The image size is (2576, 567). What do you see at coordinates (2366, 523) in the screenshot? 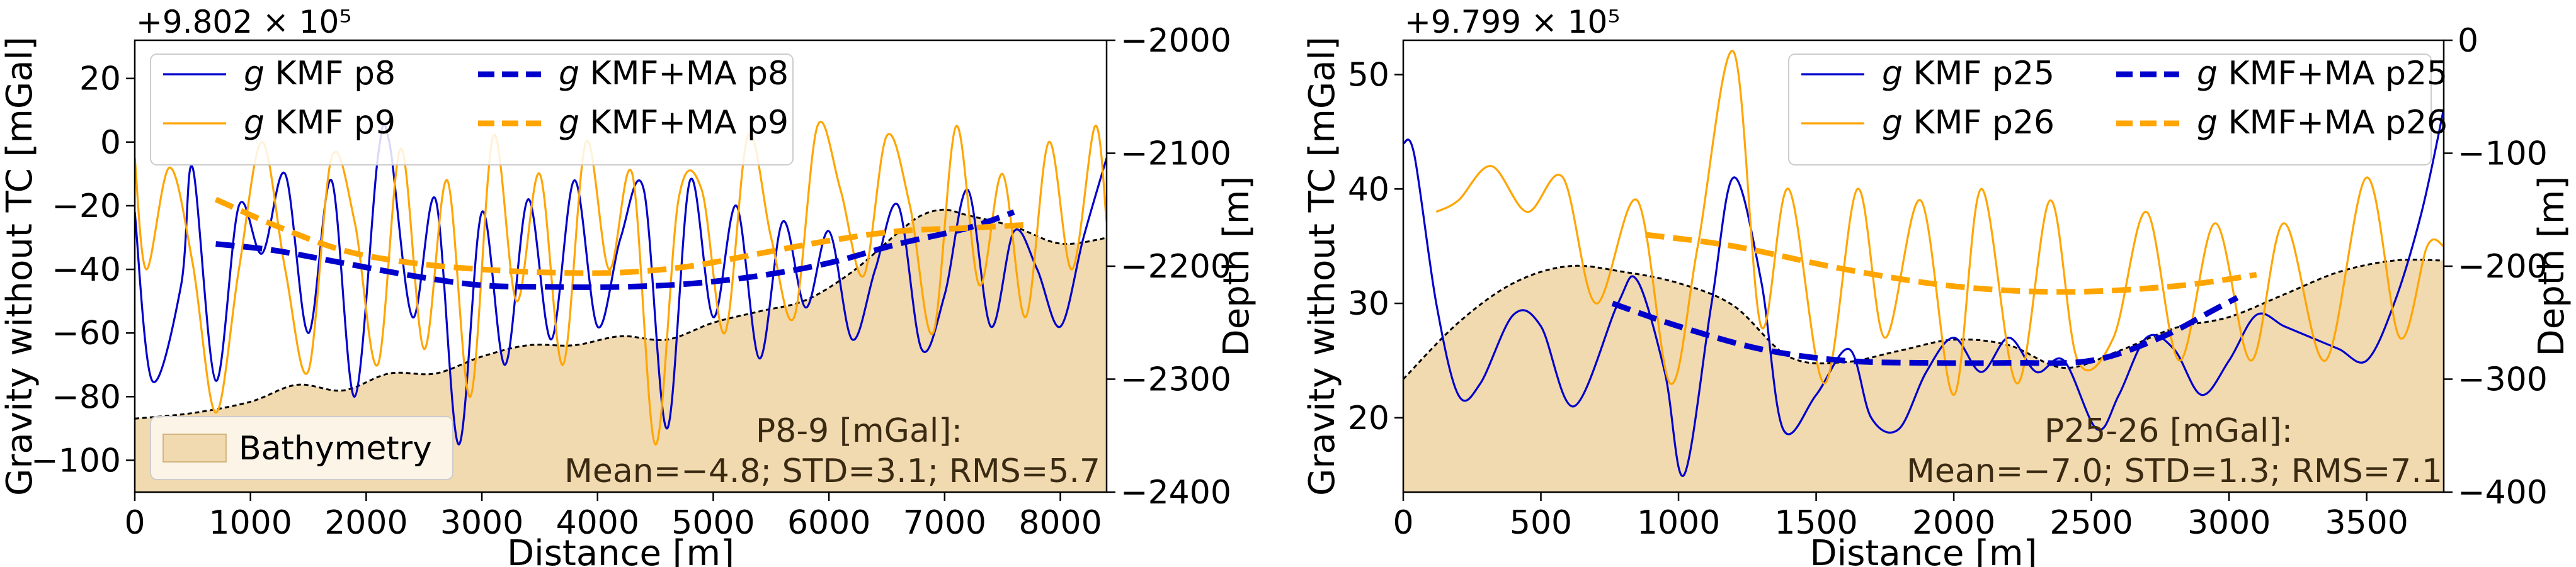
I see `x-tick-label: 3500` at bounding box center [2366, 523].